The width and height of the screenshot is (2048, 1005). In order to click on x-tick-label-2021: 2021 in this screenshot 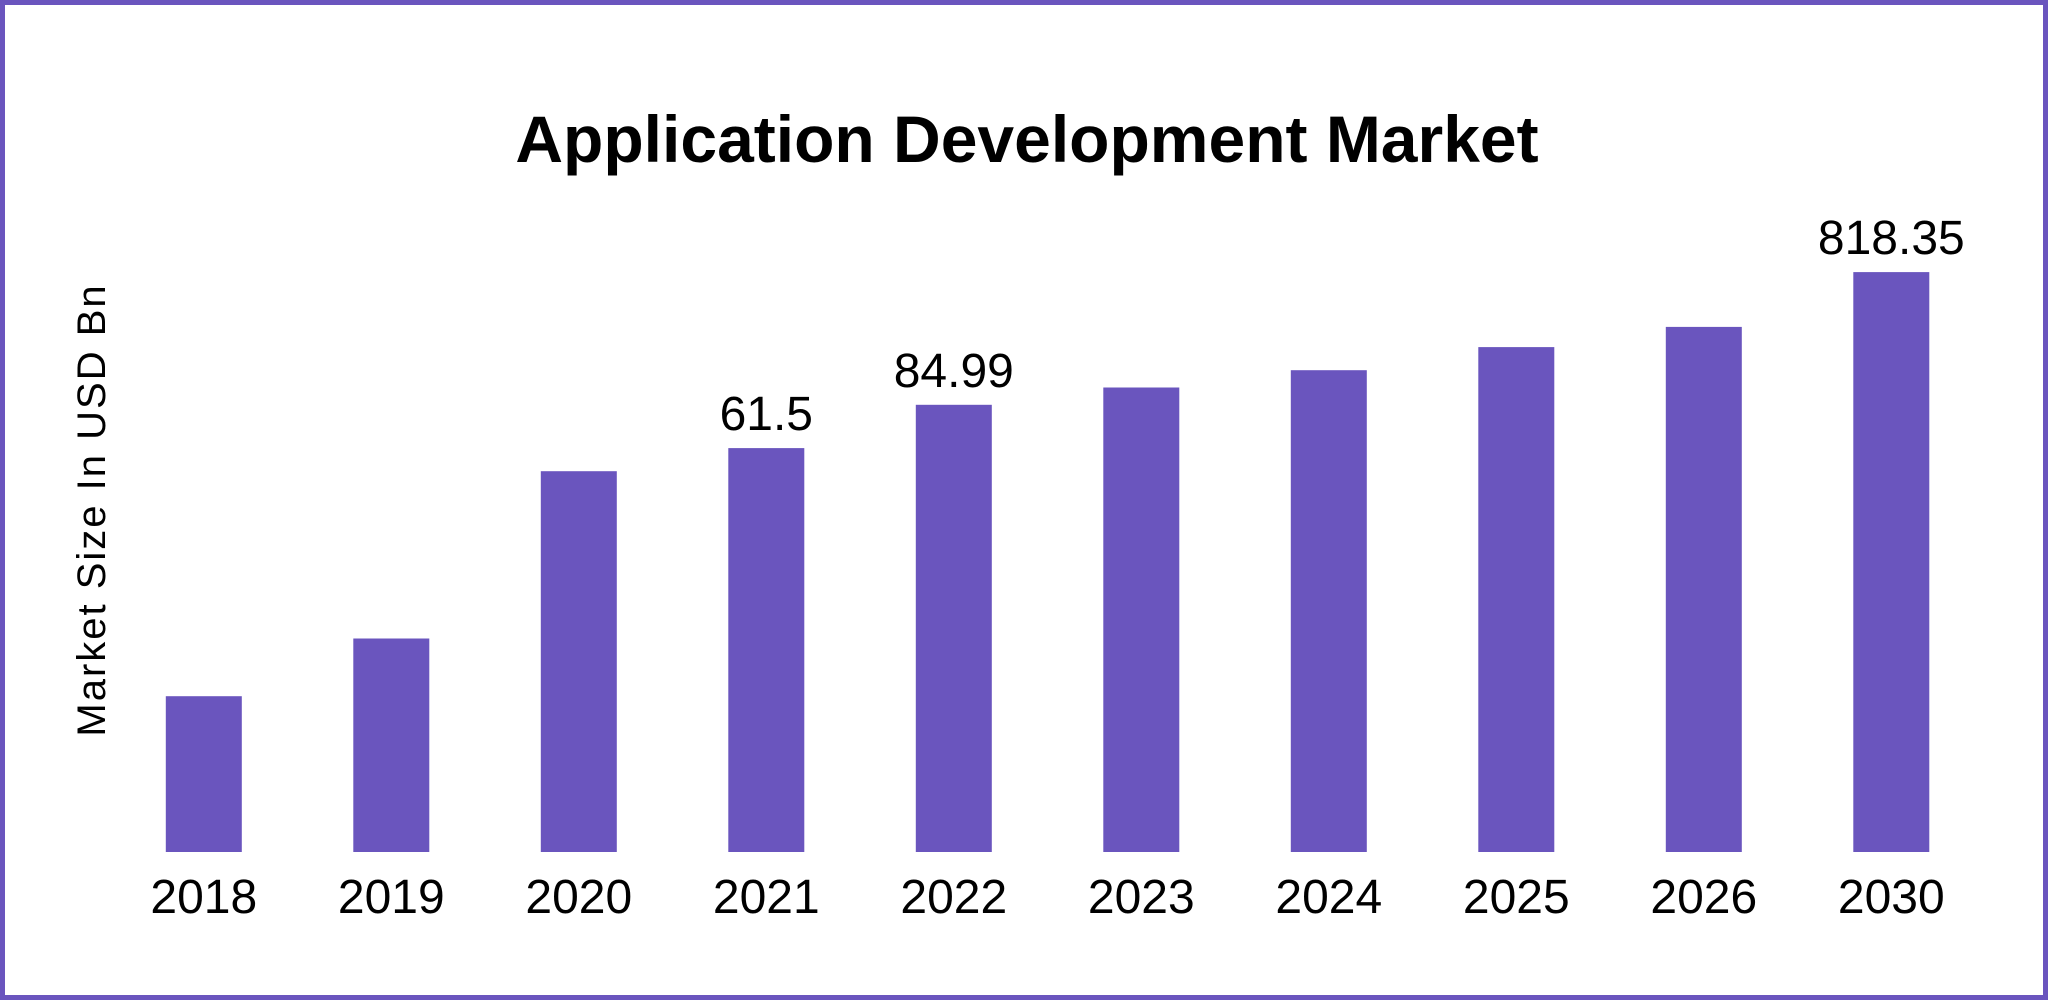, I will do `click(766, 897)`.